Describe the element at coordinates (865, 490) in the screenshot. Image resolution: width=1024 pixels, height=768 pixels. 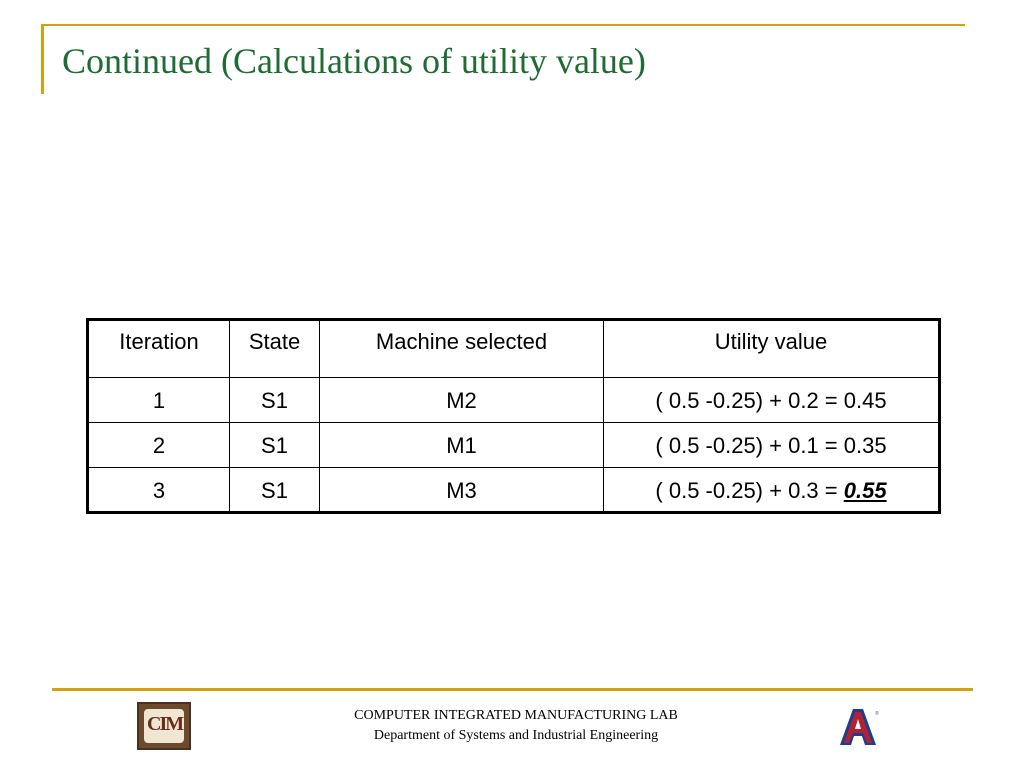
I see `utility-highlight-value: 0.55` at that location.